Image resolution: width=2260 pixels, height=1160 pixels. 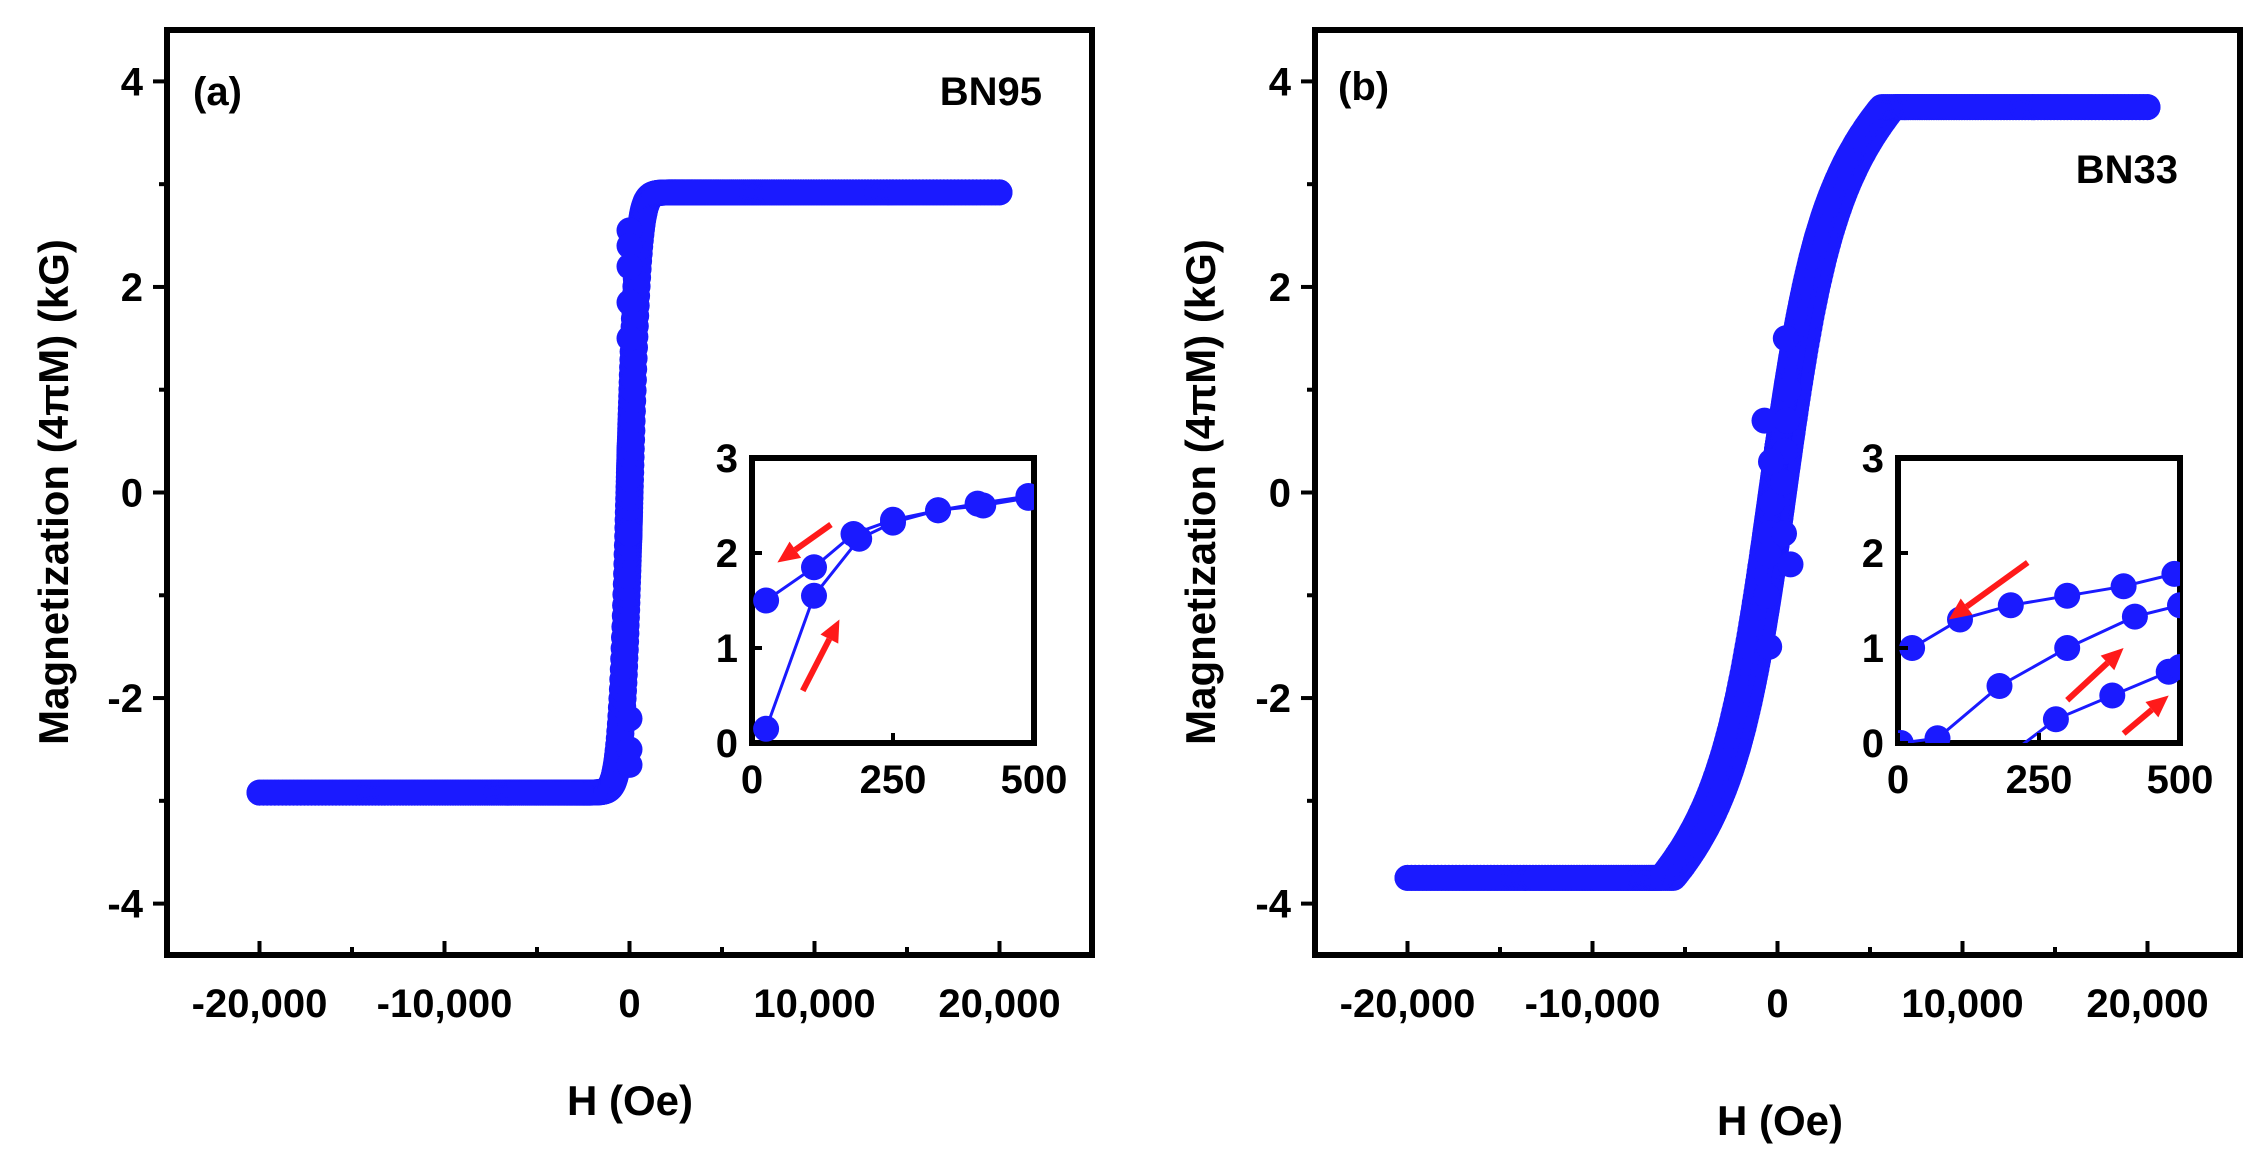 I want to click on panel-b-sample-label: BN33, so click(x=2127, y=170).